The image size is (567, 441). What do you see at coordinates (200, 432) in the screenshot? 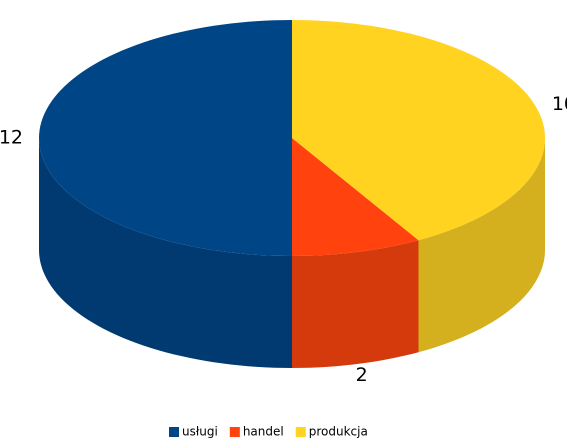
I see `legend-label: usługi` at bounding box center [200, 432].